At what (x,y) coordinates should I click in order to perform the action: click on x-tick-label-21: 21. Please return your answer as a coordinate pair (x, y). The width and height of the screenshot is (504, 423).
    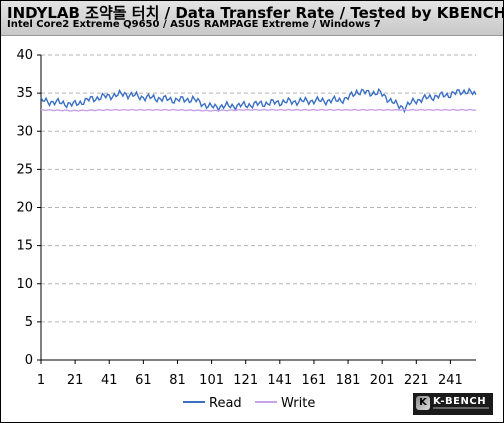
    Looking at the image, I should click on (75, 380).